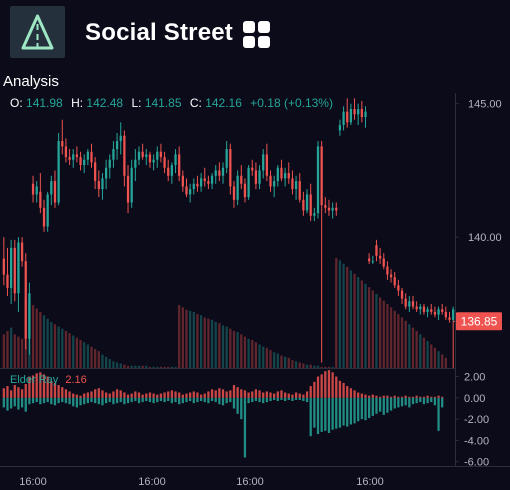 Image resolution: width=510 pixels, height=490 pixels. I want to click on grid-icon, so click(257, 35).